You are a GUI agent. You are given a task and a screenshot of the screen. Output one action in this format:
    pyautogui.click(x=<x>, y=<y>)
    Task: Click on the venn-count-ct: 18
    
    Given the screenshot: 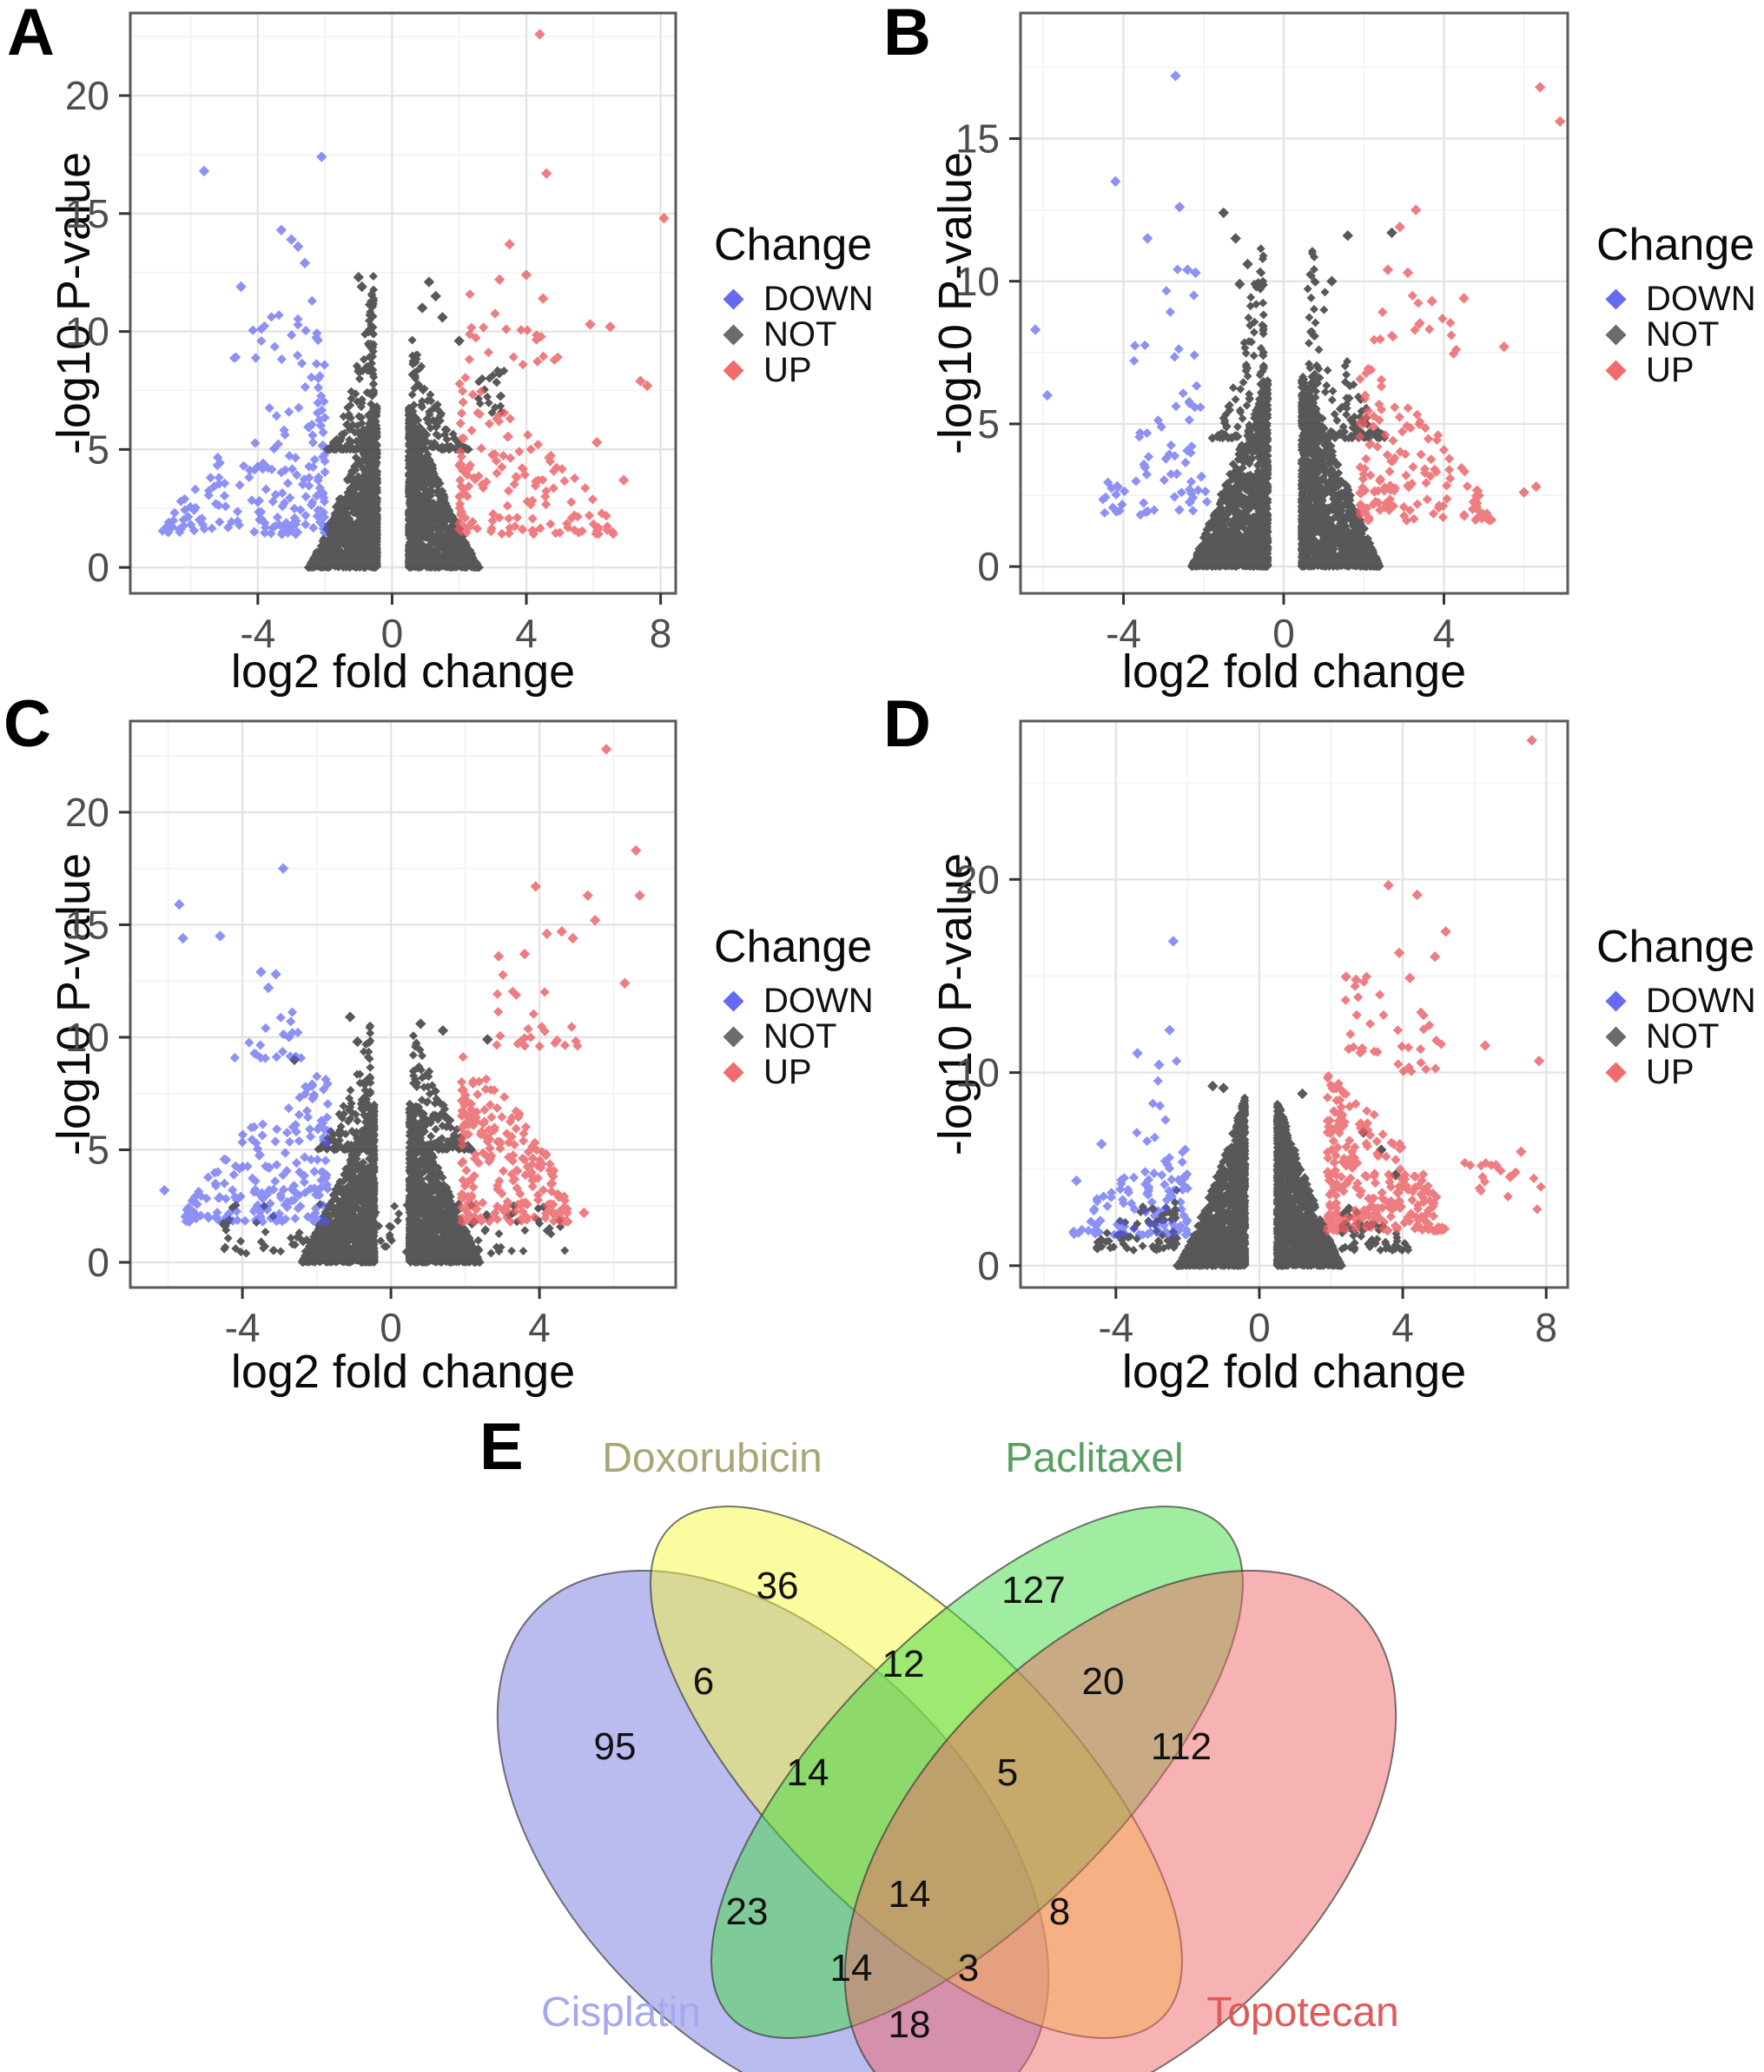 What is the action you would take?
    pyautogui.click(x=910, y=2024)
    